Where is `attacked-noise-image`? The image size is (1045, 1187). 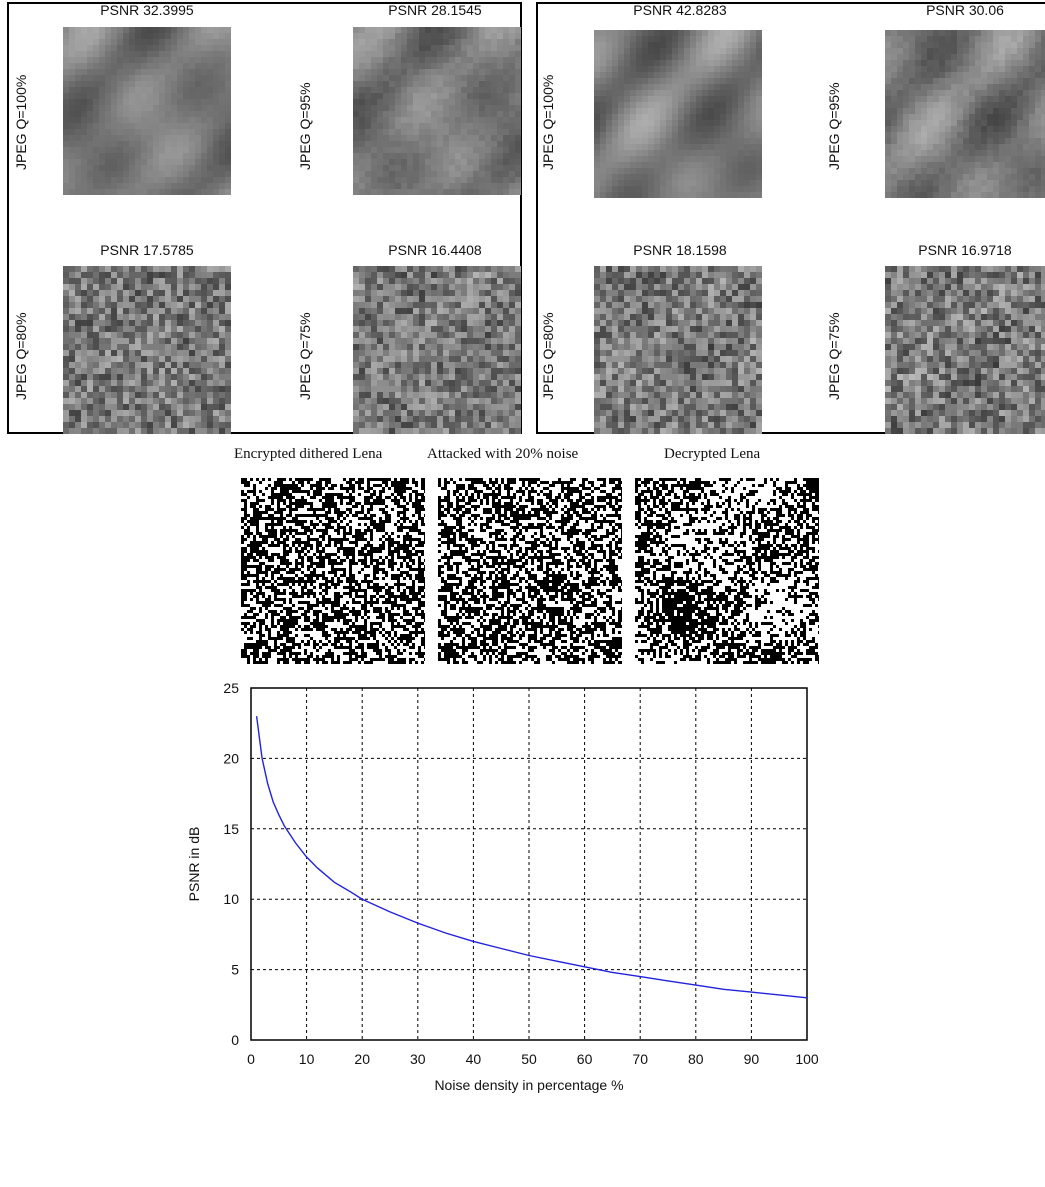
attacked-noise-image is located at coordinates (530, 571).